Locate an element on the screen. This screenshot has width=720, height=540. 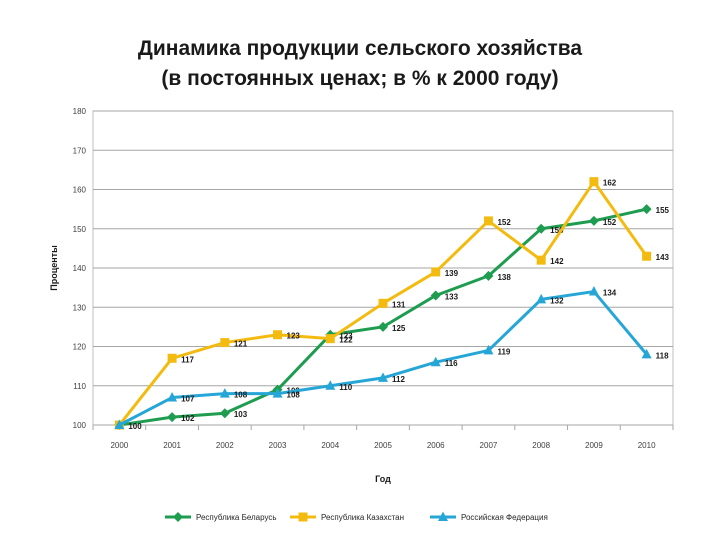
x-tick-label: 2000 is located at coordinates (119, 445).